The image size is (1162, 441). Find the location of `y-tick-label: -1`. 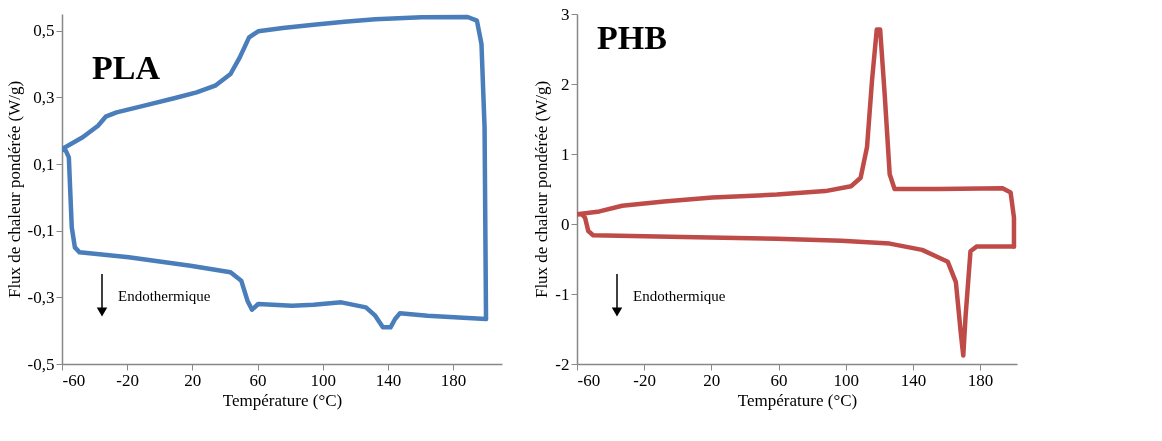

y-tick-label: -1 is located at coordinates (562, 294).